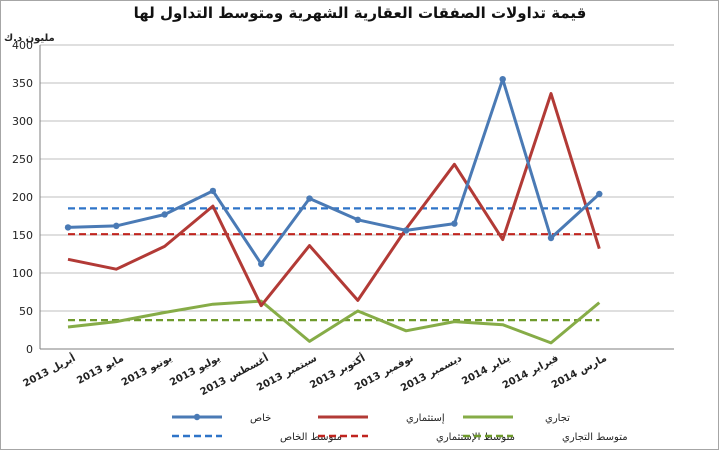 This screenshot has height=450, width=719. Describe the element at coordinates (100, 370) in the screenshot. I see `x-tick-label: مايو 2013` at that location.